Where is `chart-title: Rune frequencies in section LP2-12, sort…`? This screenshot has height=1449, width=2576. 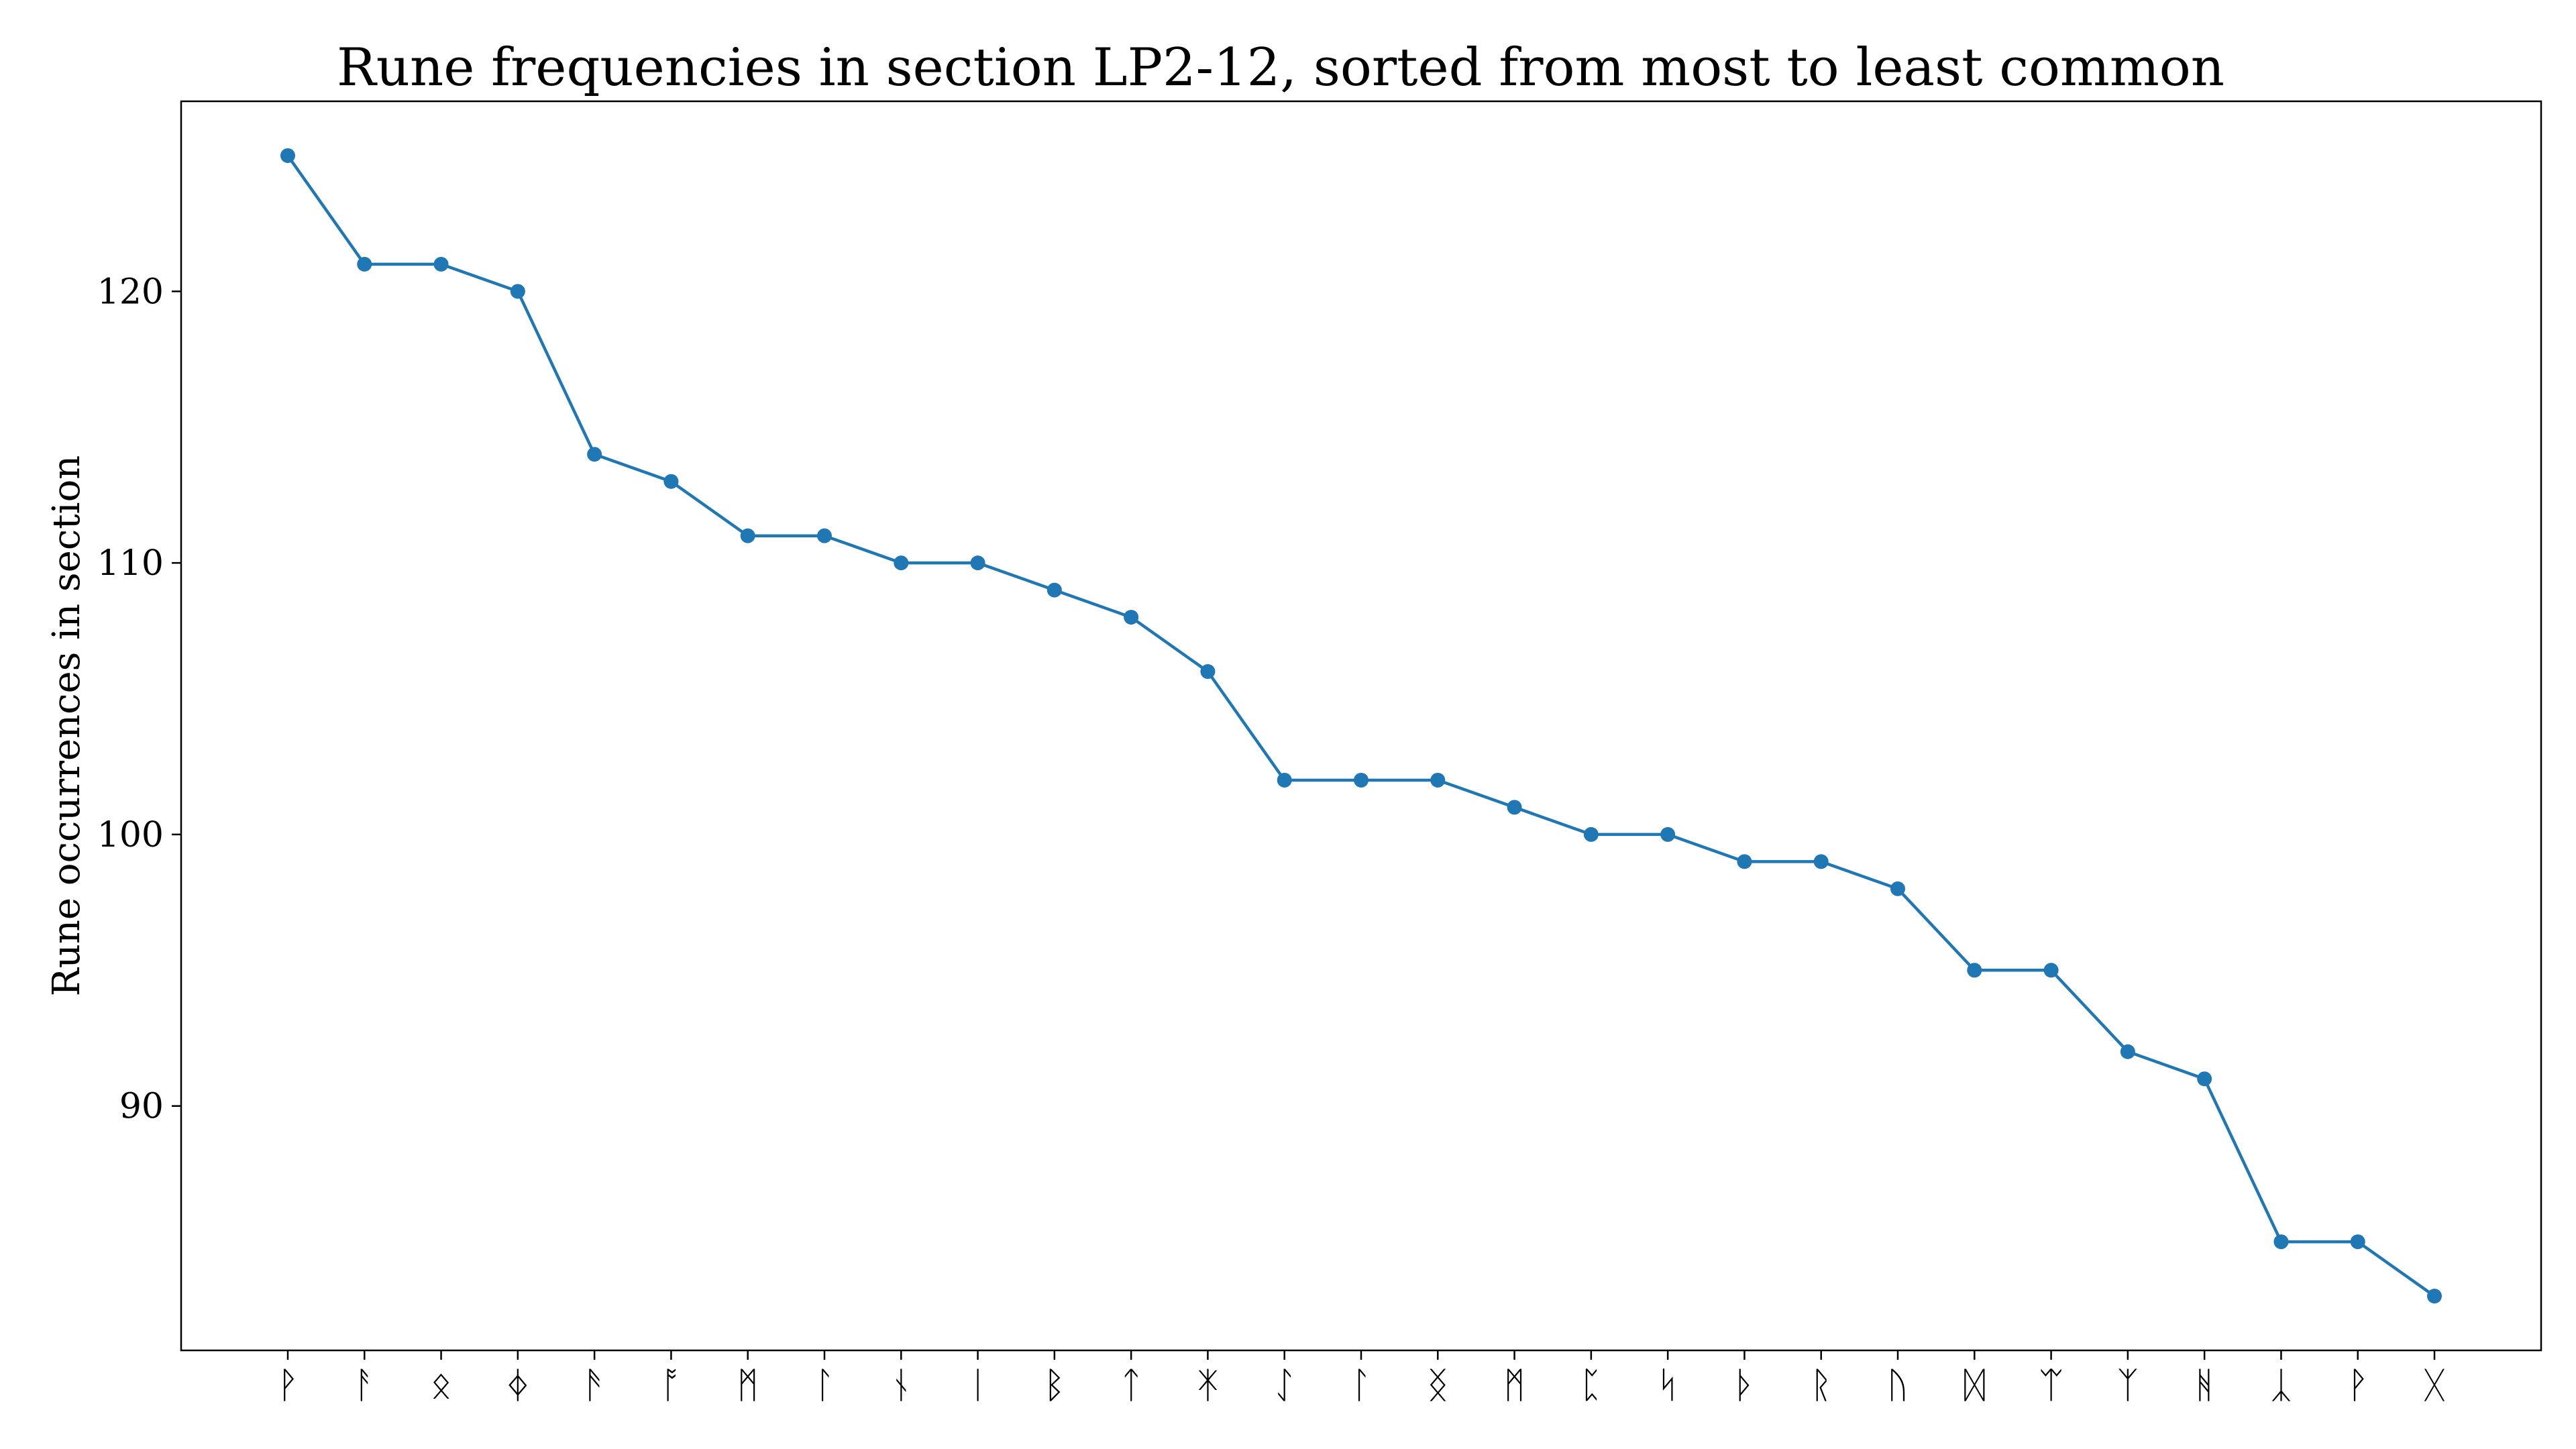
chart-title: Rune frequencies in section LP2-12, sort… is located at coordinates (1280, 68).